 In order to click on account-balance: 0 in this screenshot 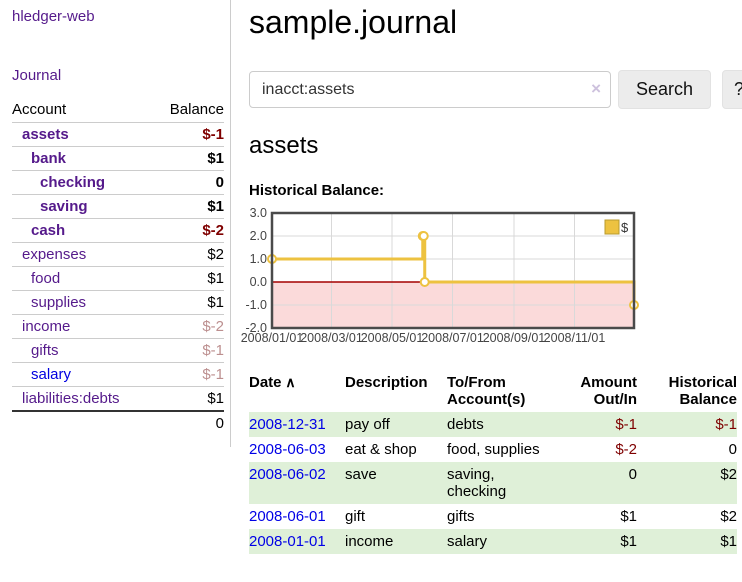, I will do `click(188, 182)`.